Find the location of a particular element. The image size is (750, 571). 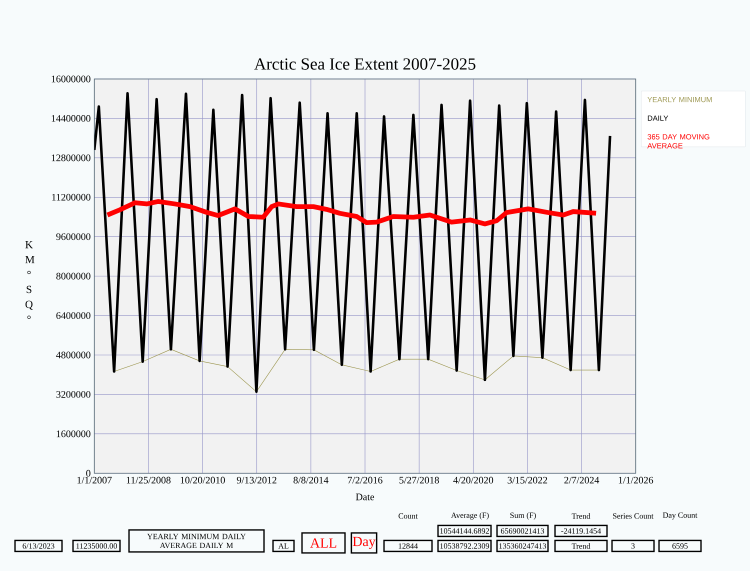

y-tick-label: 3200000 is located at coordinates (73, 394).